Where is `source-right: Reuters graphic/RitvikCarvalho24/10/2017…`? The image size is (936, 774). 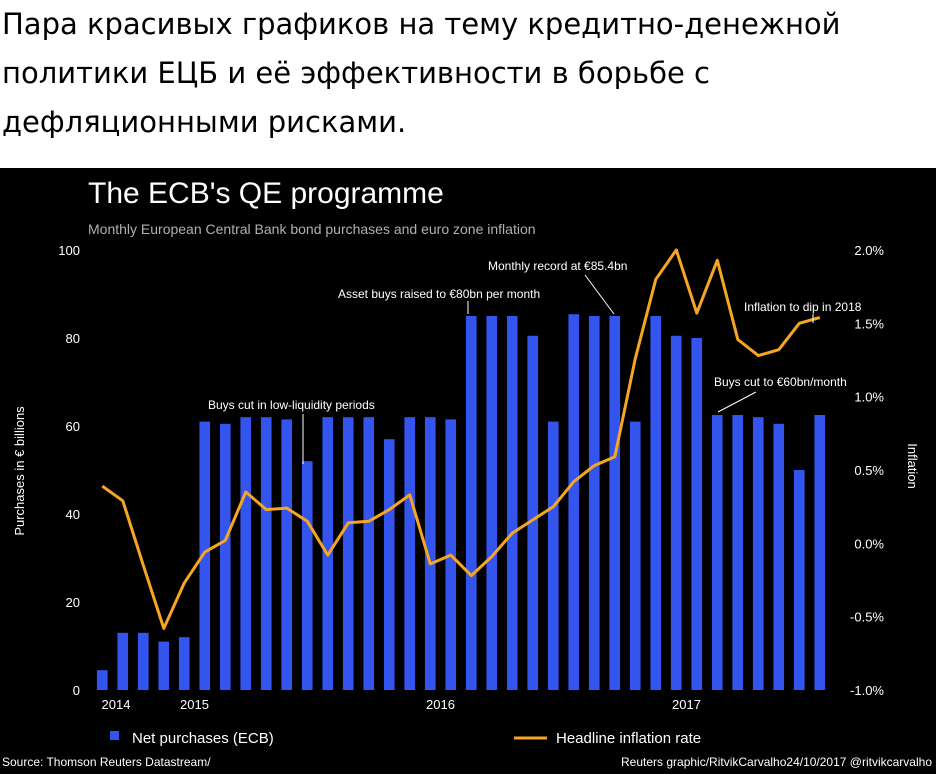 source-right: Reuters graphic/RitvikCarvalho24/10/2017… is located at coordinates (776, 762).